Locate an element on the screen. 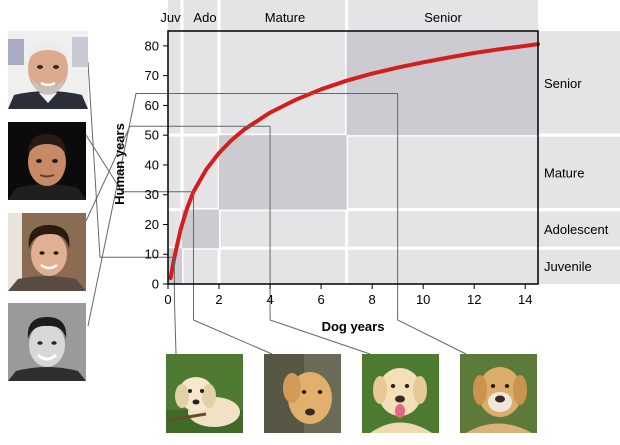 The width and height of the screenshot is (620, 445). y-tick-label: 20 is located at coordinates (152, 224).